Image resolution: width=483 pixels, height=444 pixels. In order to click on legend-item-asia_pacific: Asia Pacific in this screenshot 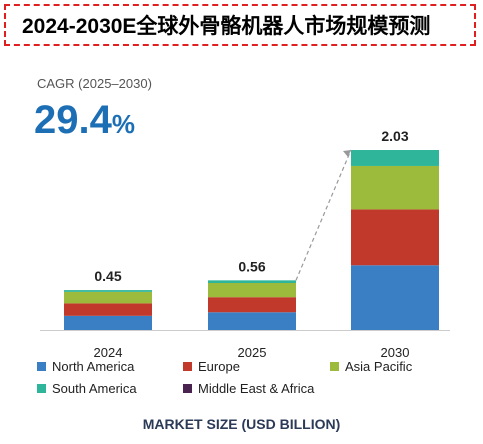, I will do `click(371, 366)`.